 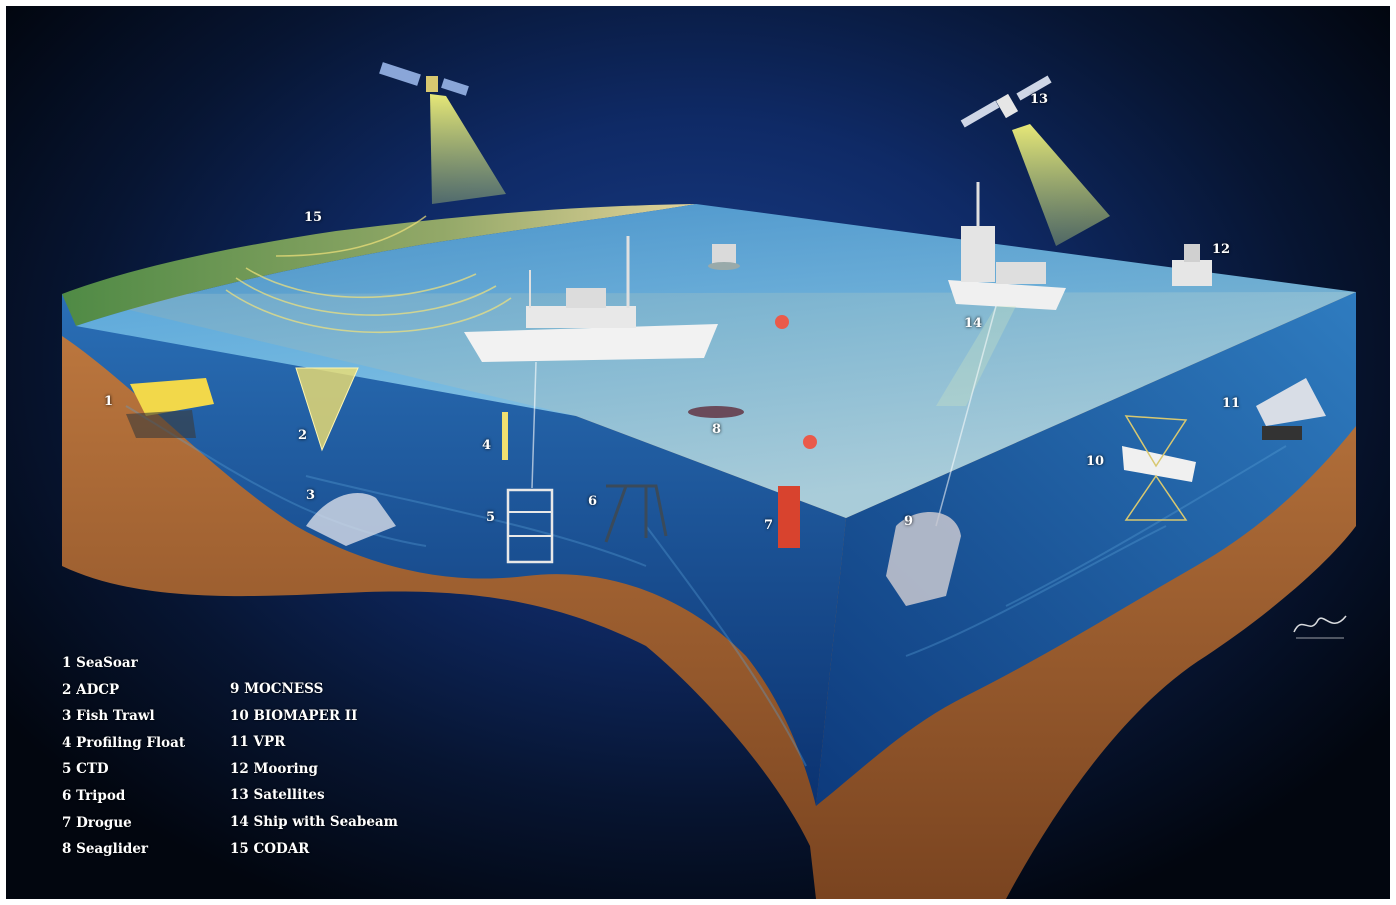 What do you see at coordinates (1006, 101) in the screenshot?
I see `satellite-right` at bounding box center [1006, 101].